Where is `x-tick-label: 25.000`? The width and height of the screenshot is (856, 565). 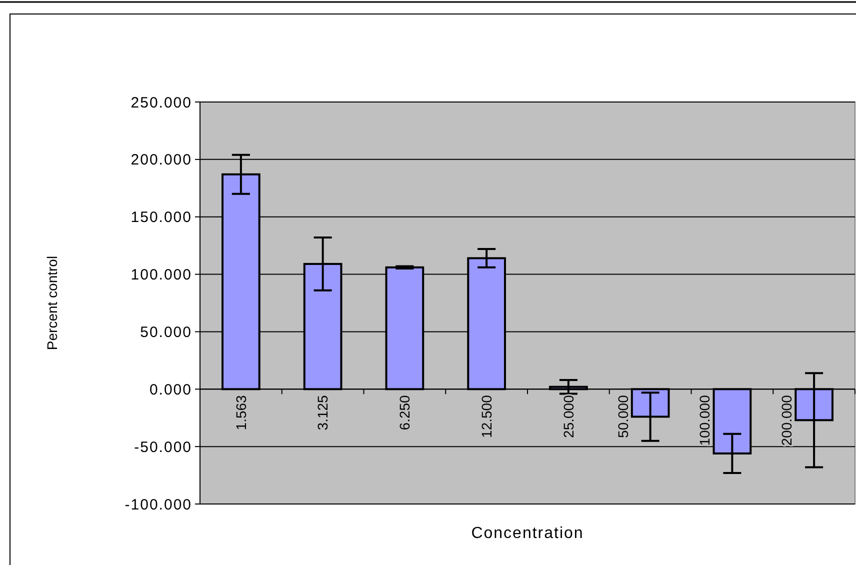 x-tick-label: 25.000 is located at coordinates (568, 416).